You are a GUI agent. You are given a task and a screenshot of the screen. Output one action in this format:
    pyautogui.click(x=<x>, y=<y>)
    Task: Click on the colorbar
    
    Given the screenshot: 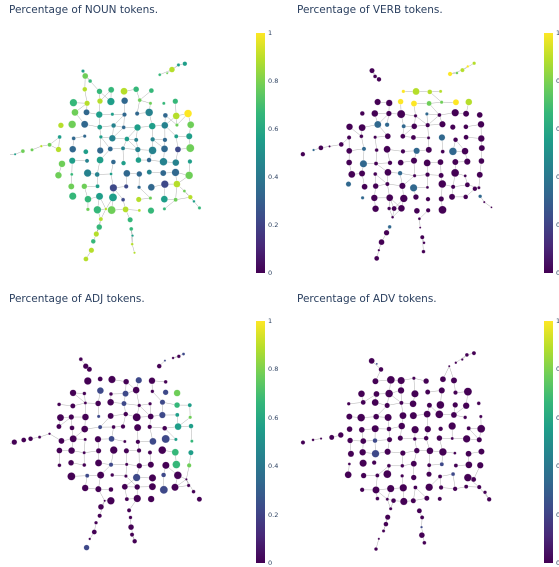 What is the action you would take?
    pyautogui.click(x=548, y=153)
    